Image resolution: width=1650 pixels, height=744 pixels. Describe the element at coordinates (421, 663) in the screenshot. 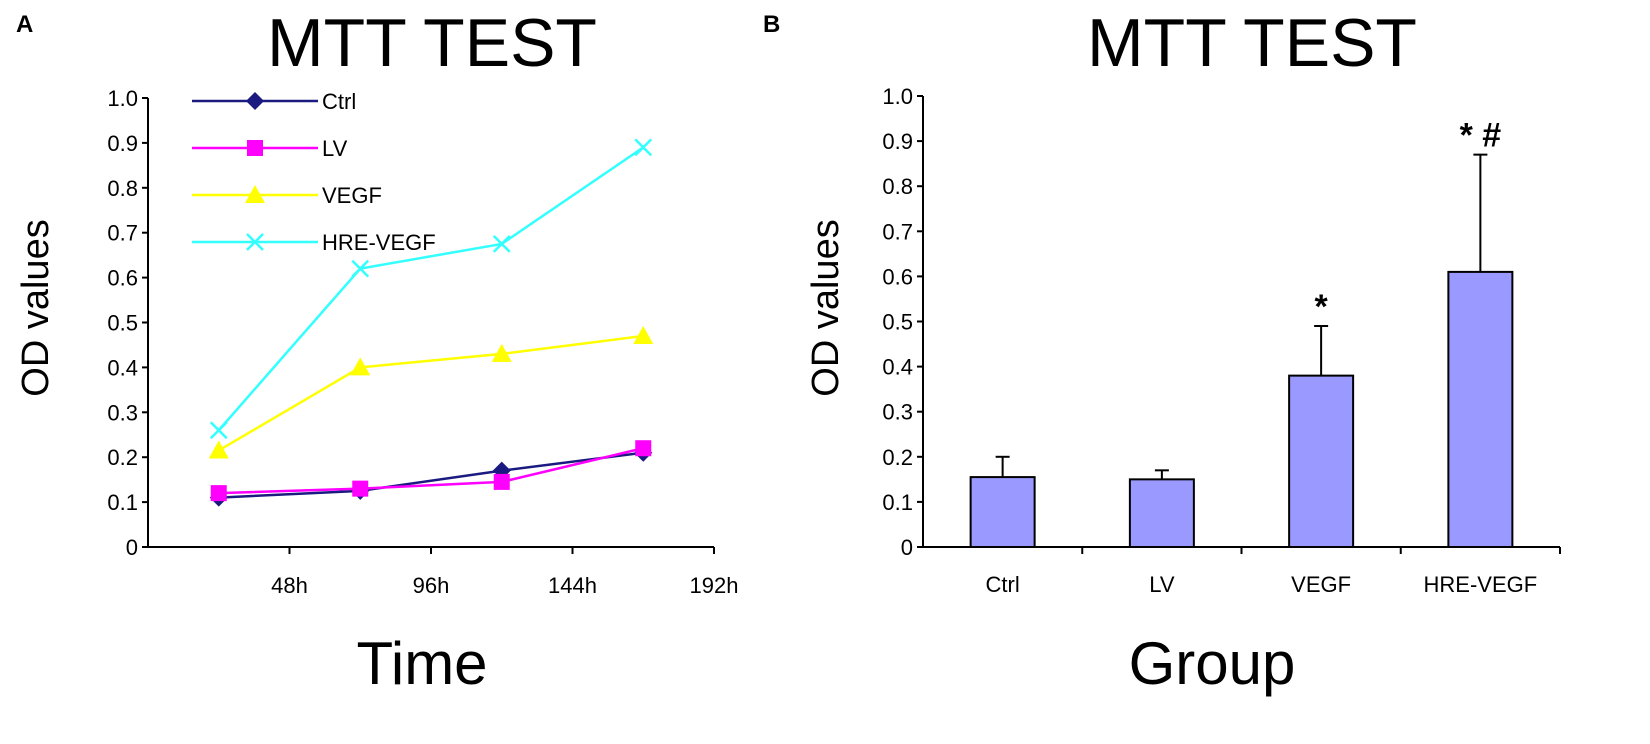

I see `panel-a-x-axis-label: Time` at that location.